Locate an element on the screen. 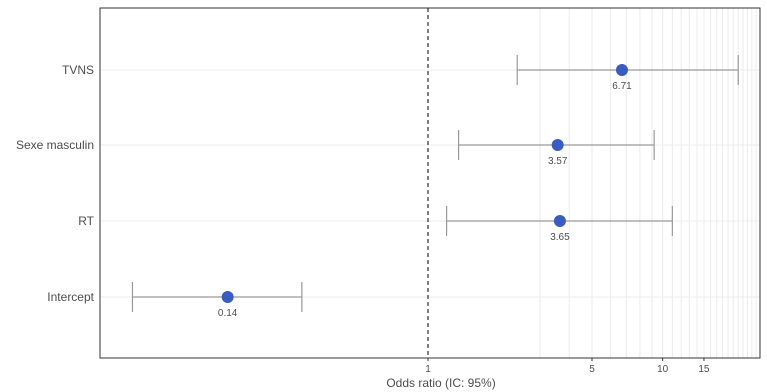 The image size is (767, 392). y-axis-tick-labels: TVNS Sexe masculin RT Intercept is located at coordinates (55, 183).